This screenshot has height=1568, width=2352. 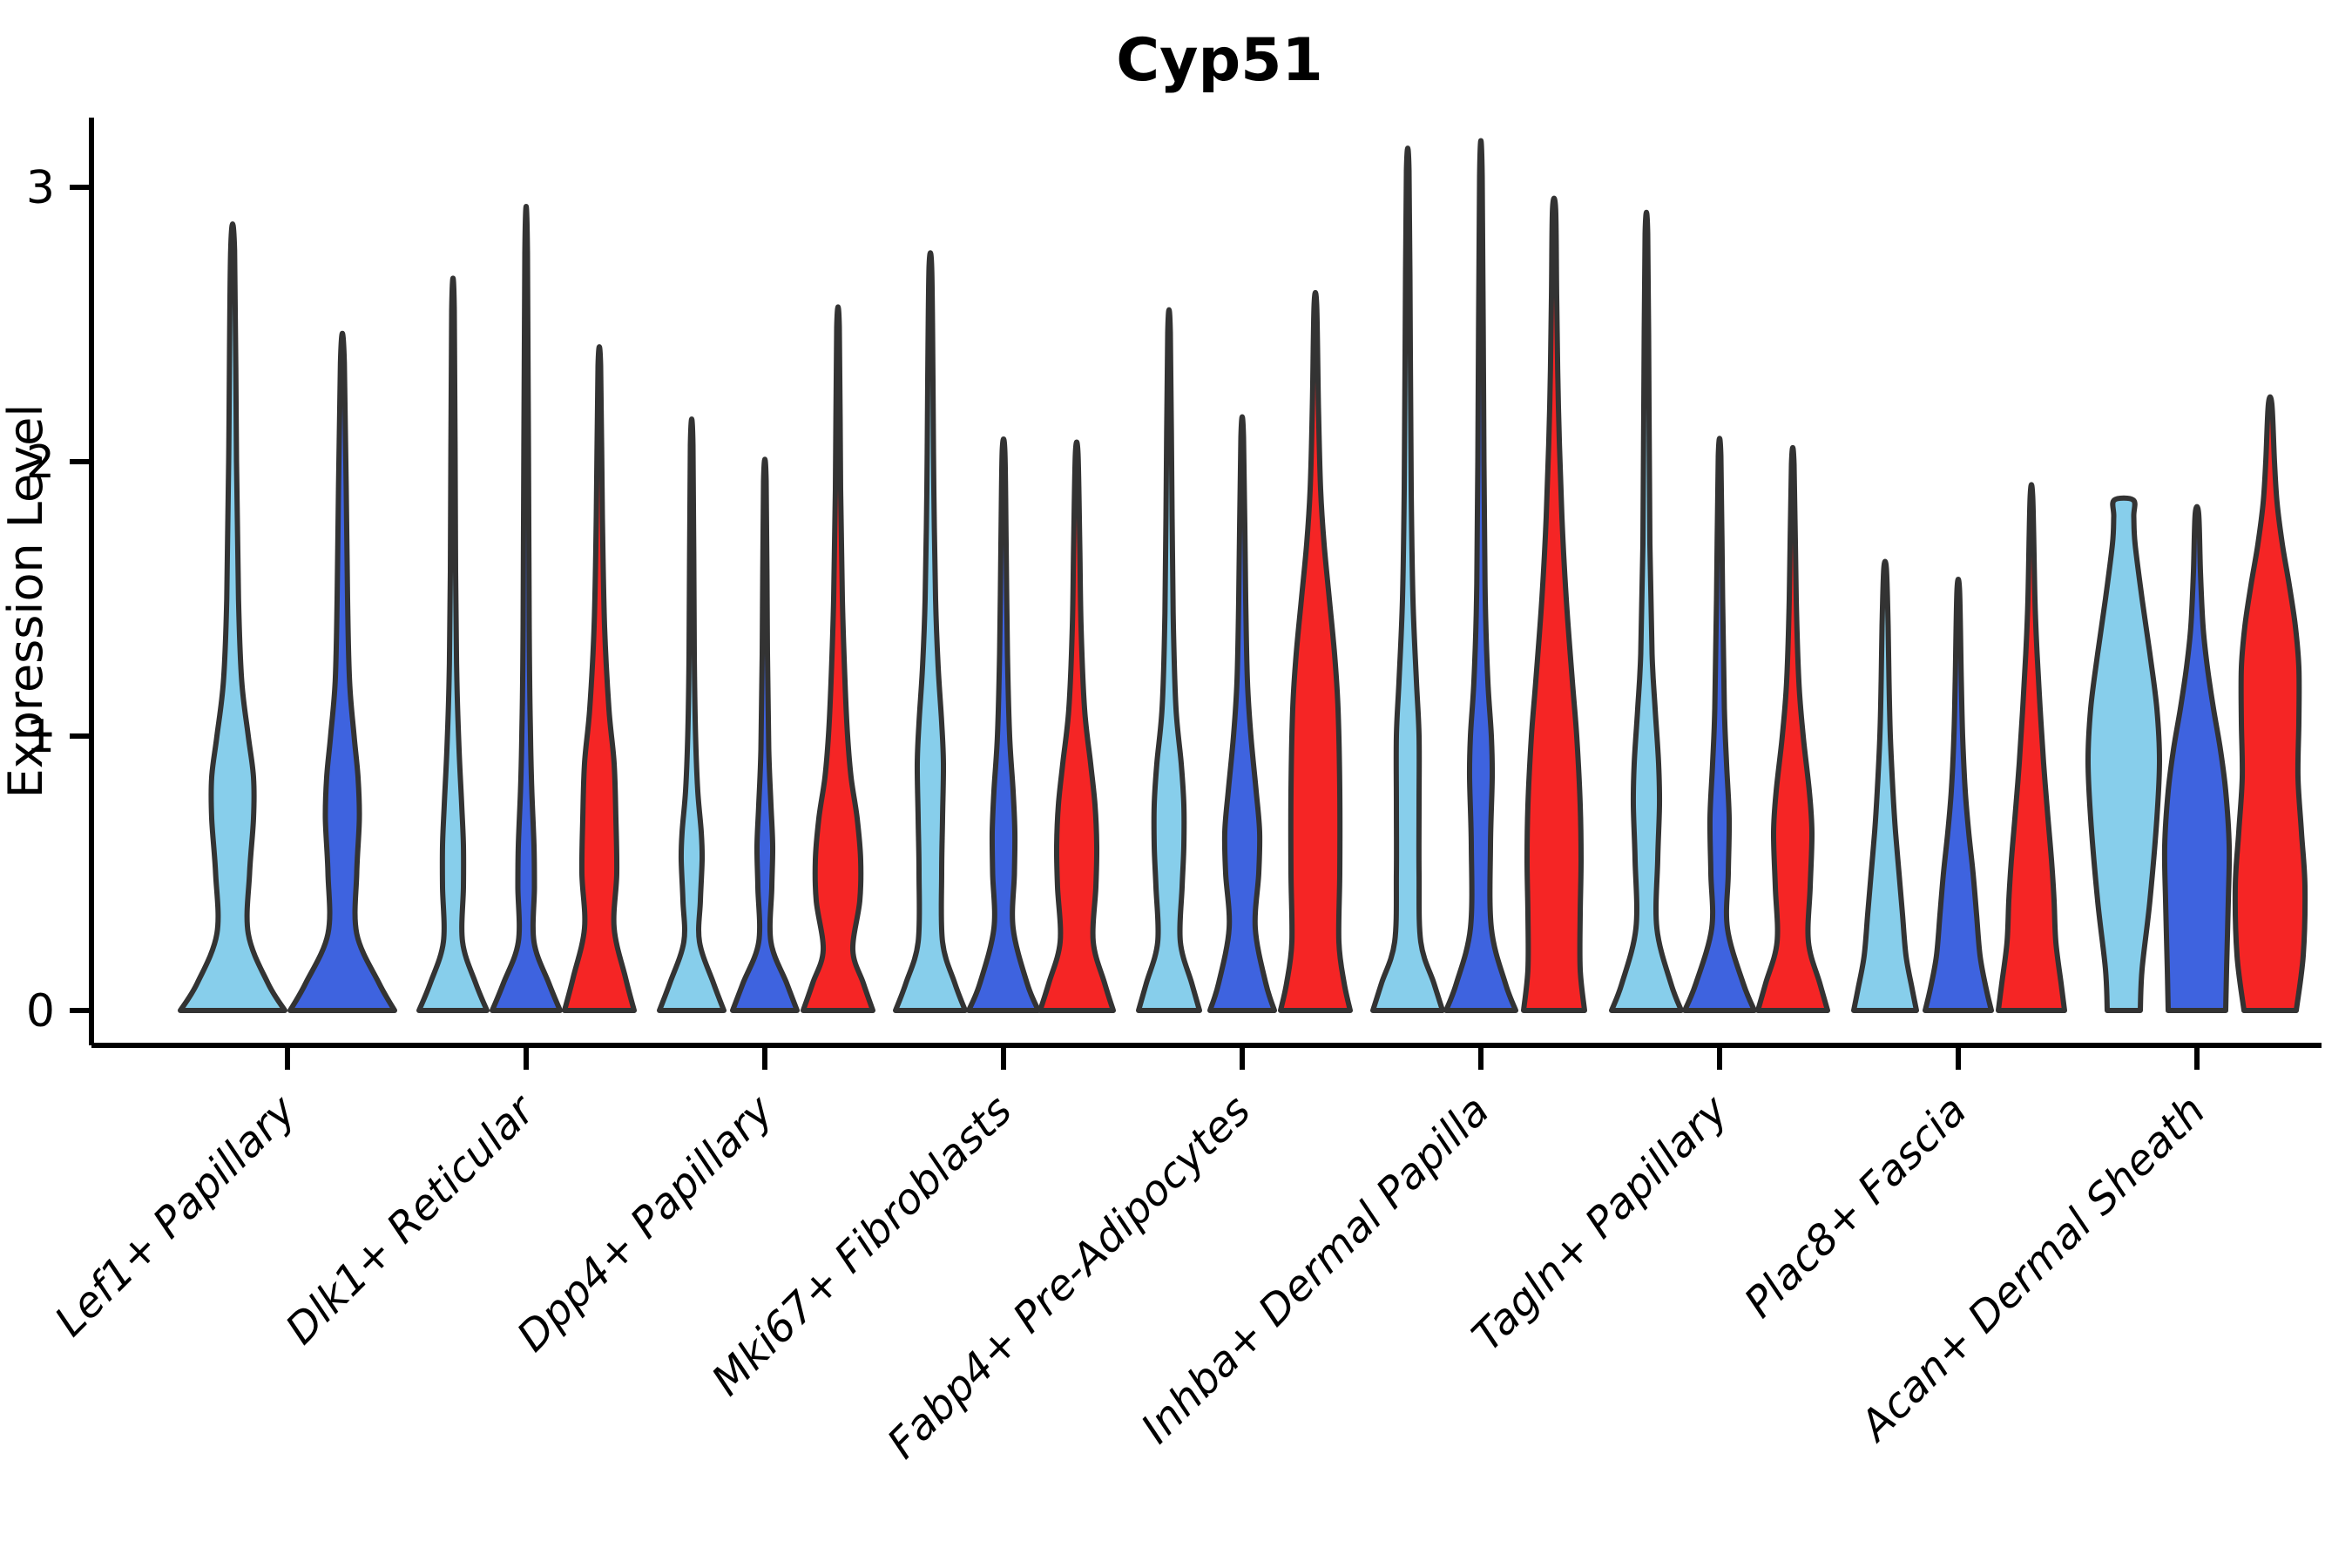 I want to click on violin-tagln-papillary-s2, so click(x=1792, y=728).